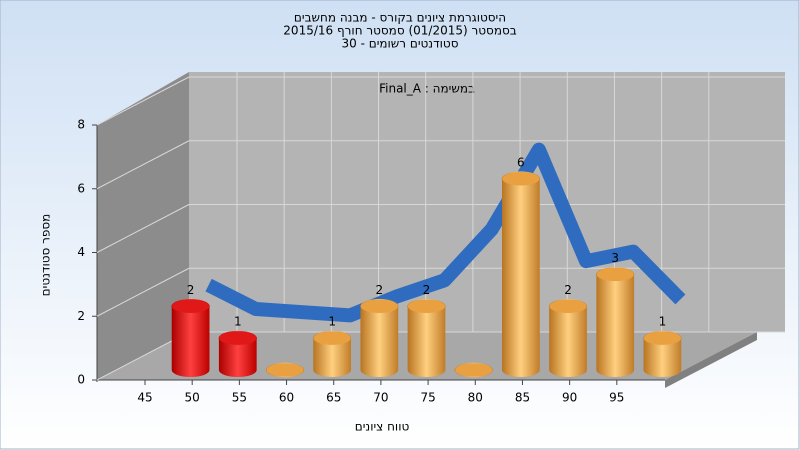 Image resolution: width=800 pixels, height=450 pixels. What do you see at coordinates (81, 252) in the screenshot?
I see `y-tick-label: 4` at bounding box center [81, 252].